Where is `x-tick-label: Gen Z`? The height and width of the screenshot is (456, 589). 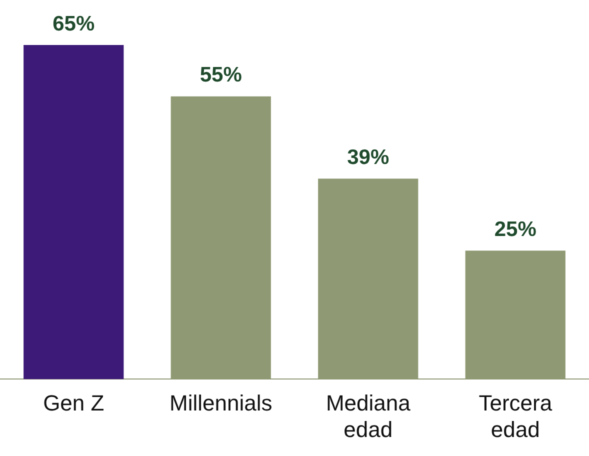 x-tick-label: Gen Z is located at coordinates (73, 403).